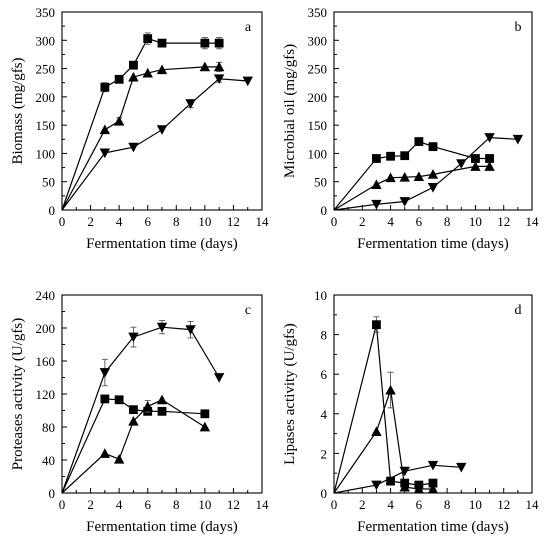 This screenshot has height=550, width=550. Describe the element at coordinates (324, 335) in the screenshot. I see `y-tick-label: 8` at that location.